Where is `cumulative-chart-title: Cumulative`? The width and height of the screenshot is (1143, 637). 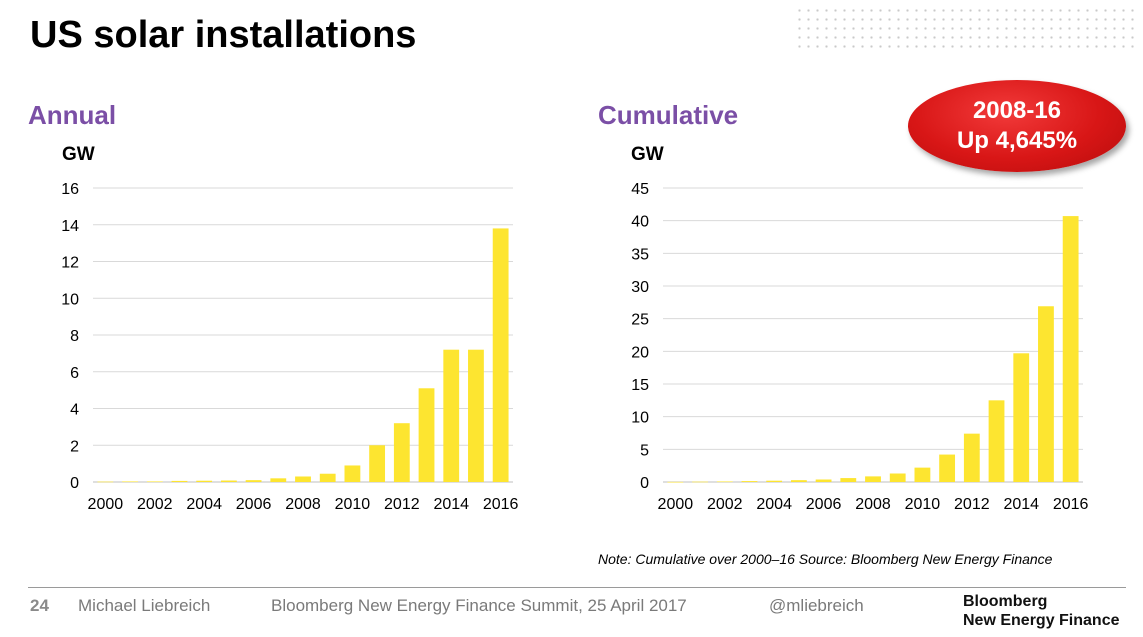
cumulative-chart-title: Cumulative is located at coordinates (668, 115).